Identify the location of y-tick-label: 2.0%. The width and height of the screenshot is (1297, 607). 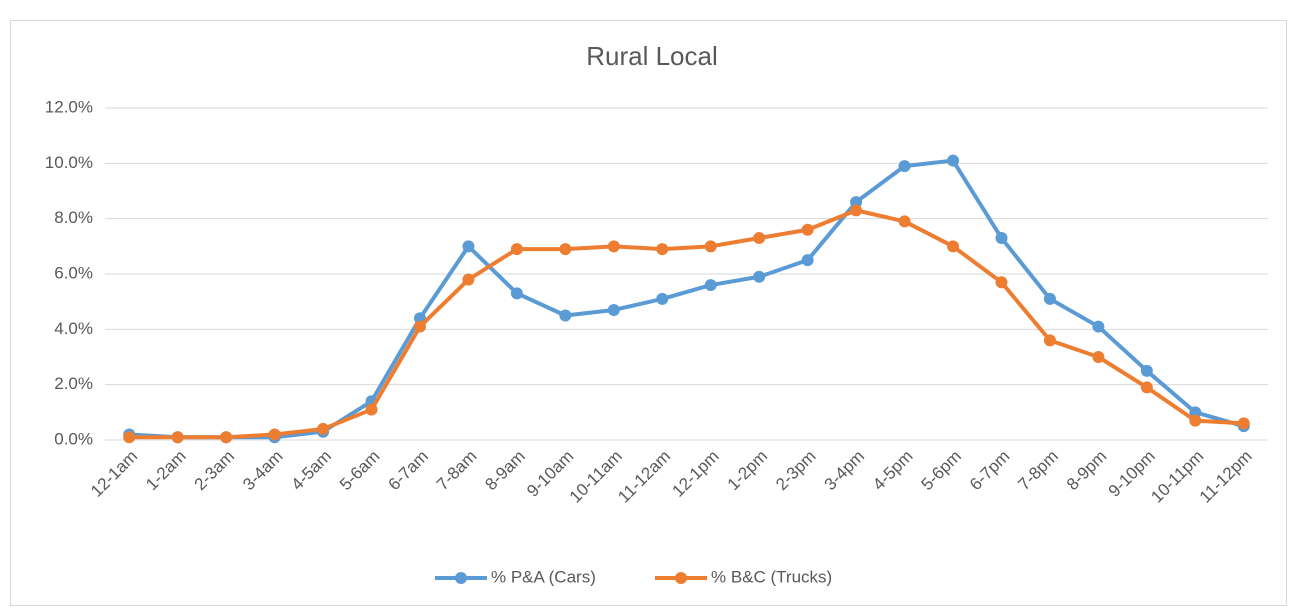
(73, 383).